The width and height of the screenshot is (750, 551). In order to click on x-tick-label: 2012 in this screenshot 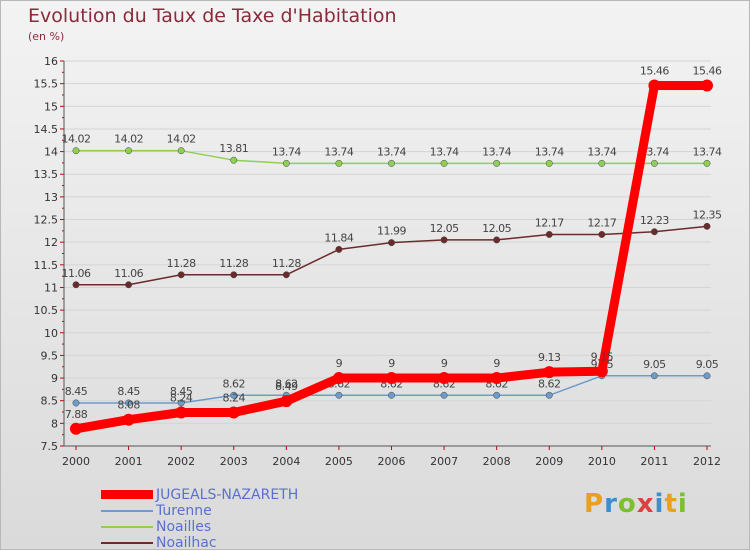, I will do `click(707, 461)`.